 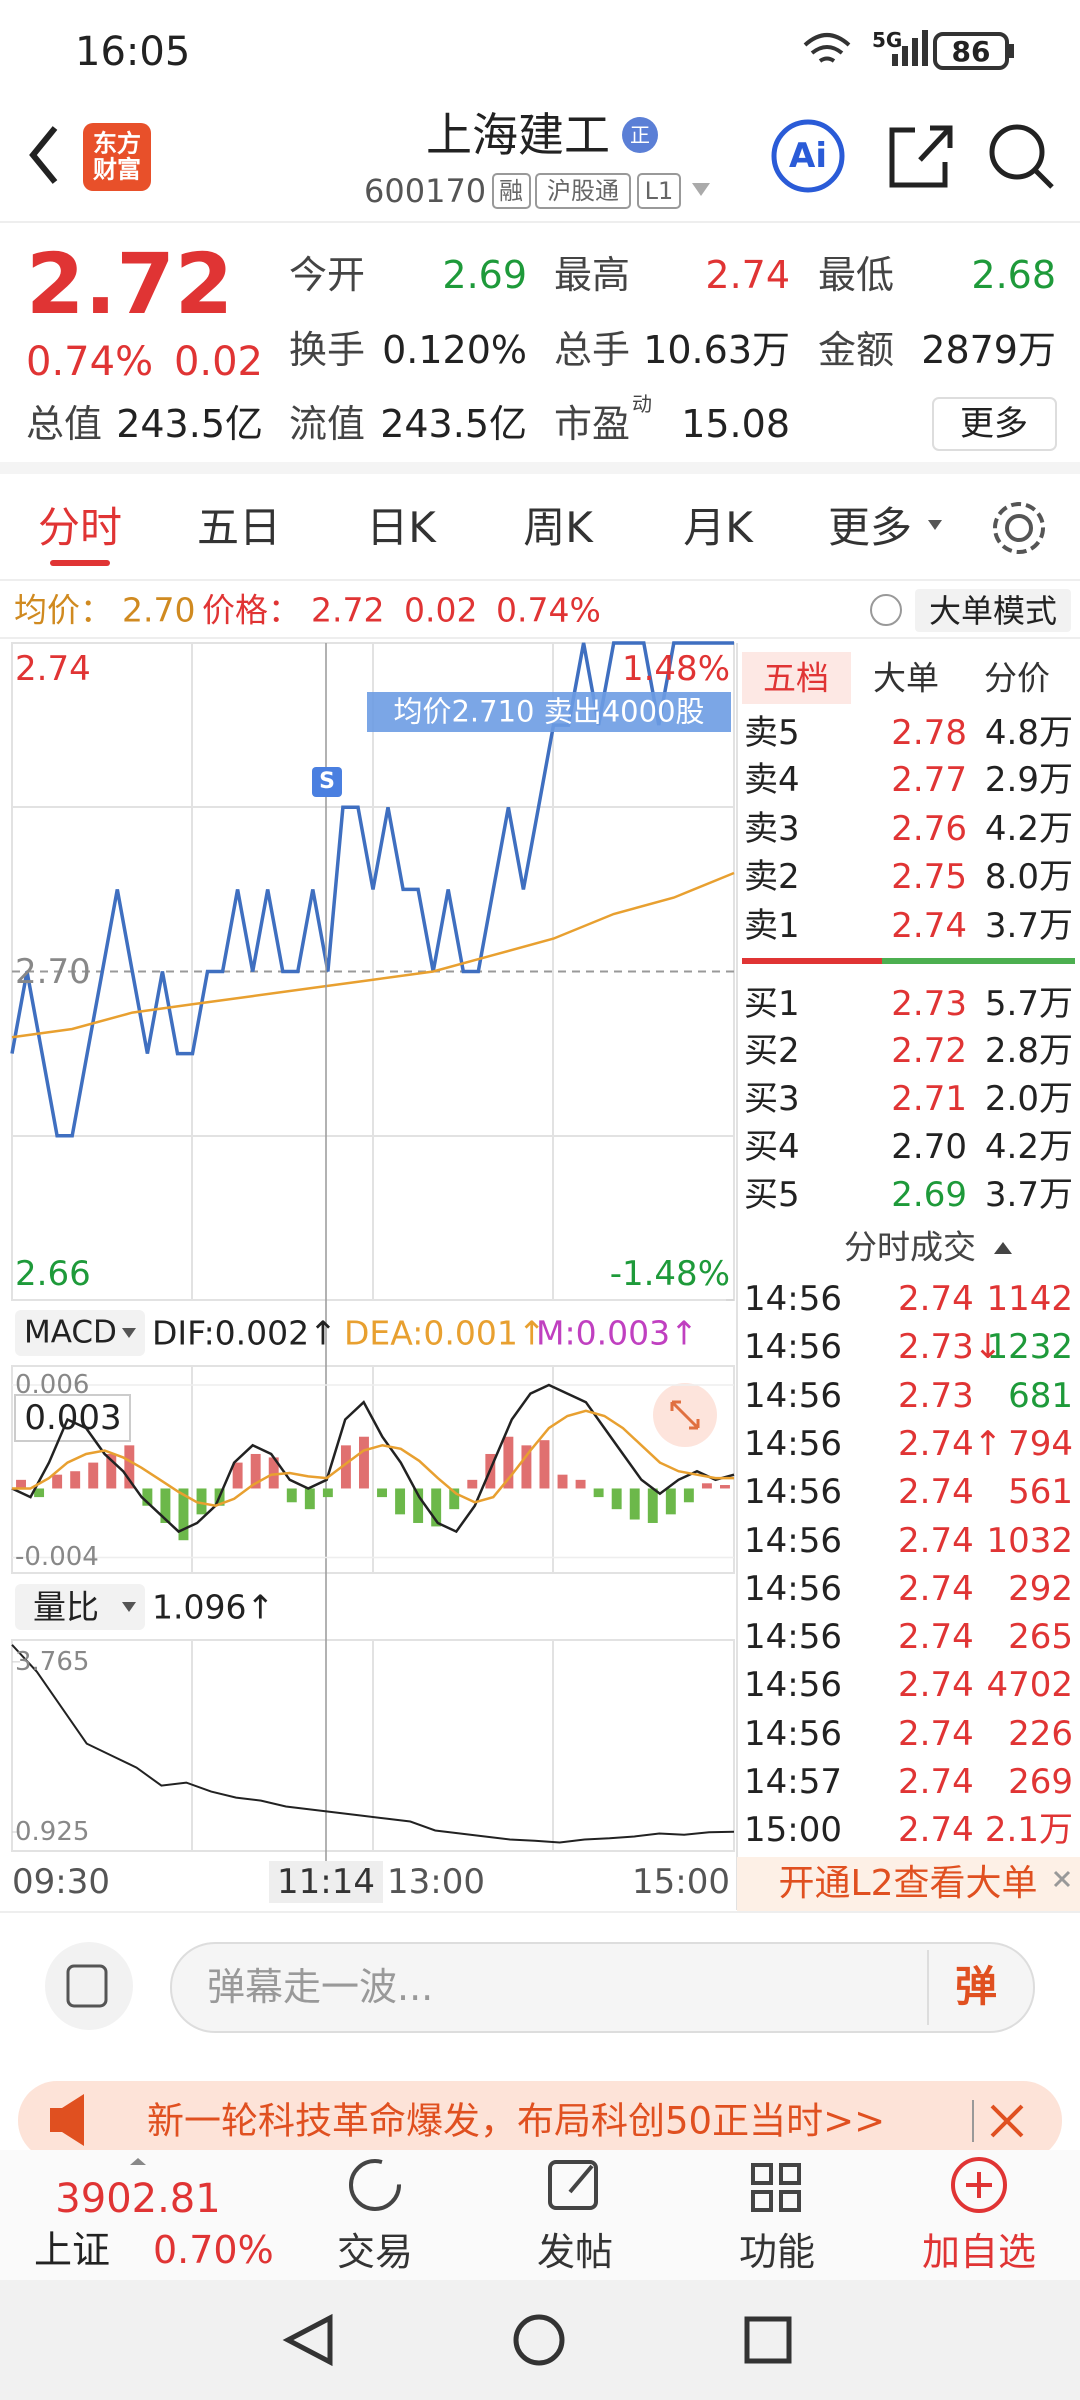 What do you see at coordinates (1029, 1347) in the screenshot?
I see `trade-volume: 1232` at bounding box center [1029, 1347].